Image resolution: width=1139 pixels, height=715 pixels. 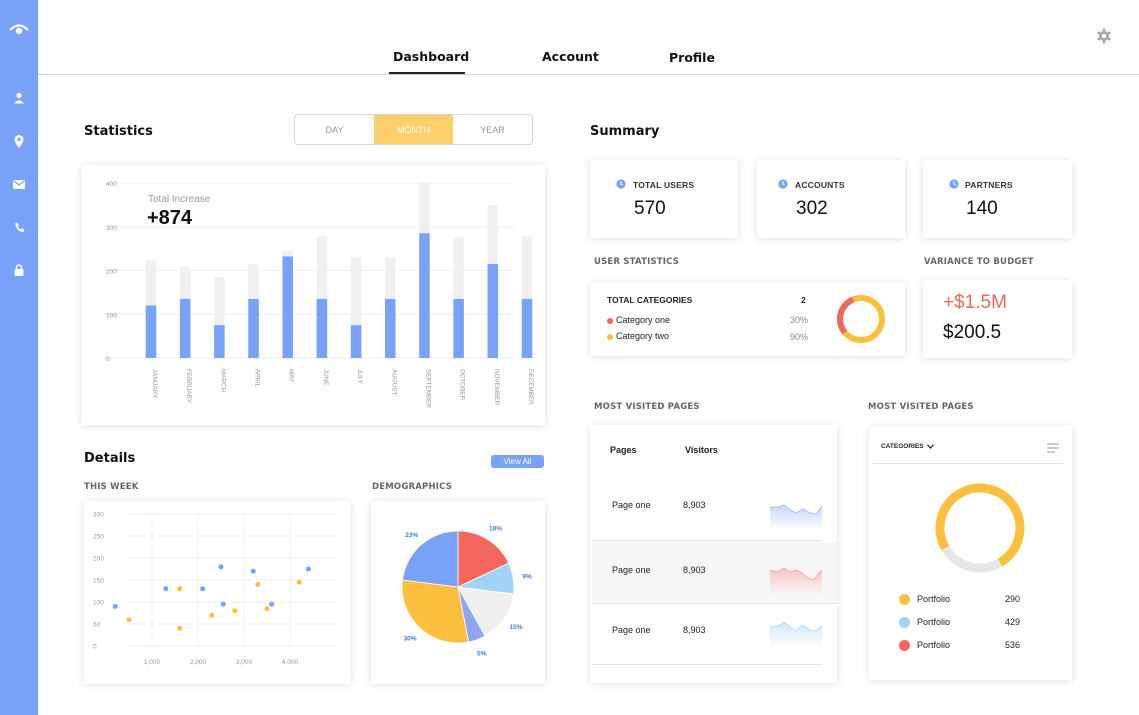 I want to click on partners-label: PARTNERS, so click(x=989, y=185).